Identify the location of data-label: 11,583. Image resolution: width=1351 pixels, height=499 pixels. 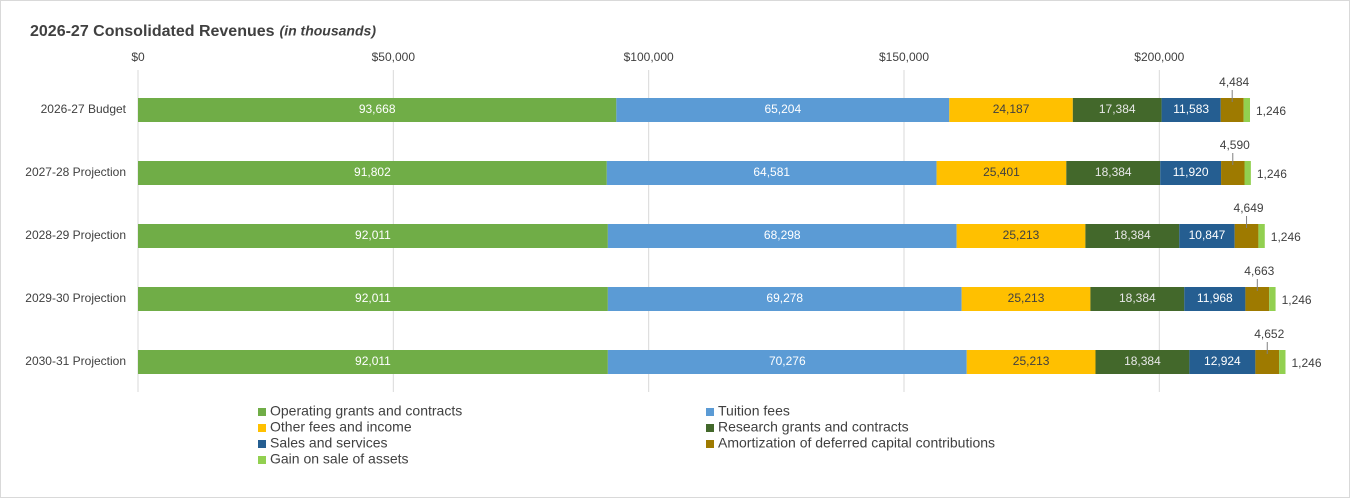
(1191, 109).